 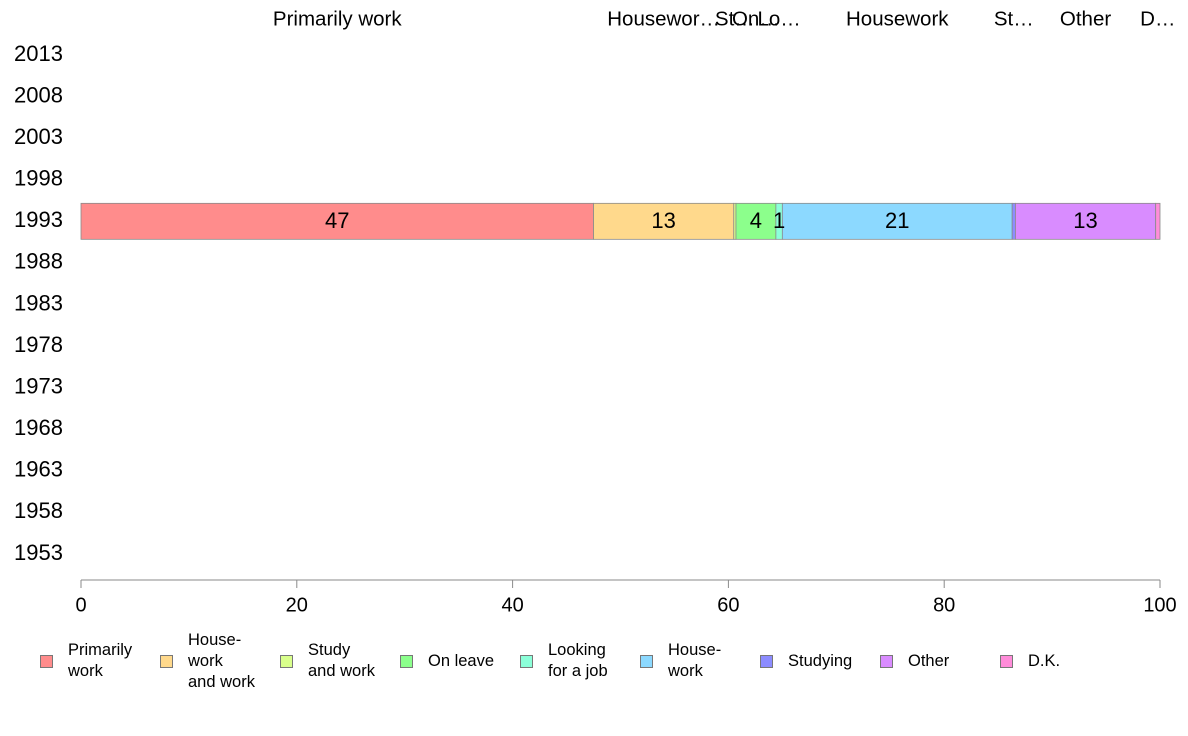 What do you see at coordinates (626, 597) in the screenshot?
I see `x-axis: 0 20 40 60 80 100` at bounding box center [626, 597].